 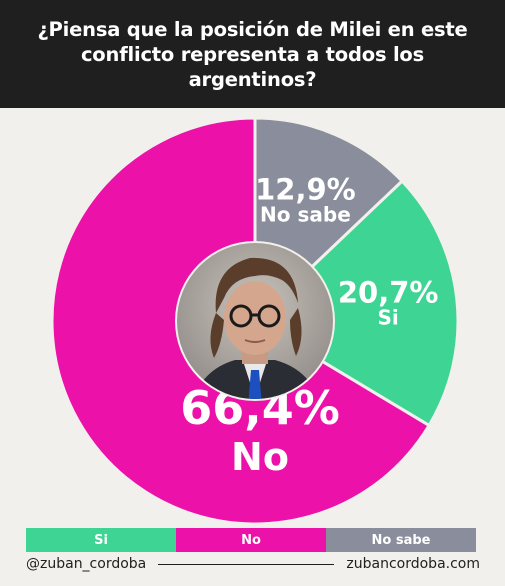 I want to click on data-label-category: No sabe, so click(x=305, y=214).